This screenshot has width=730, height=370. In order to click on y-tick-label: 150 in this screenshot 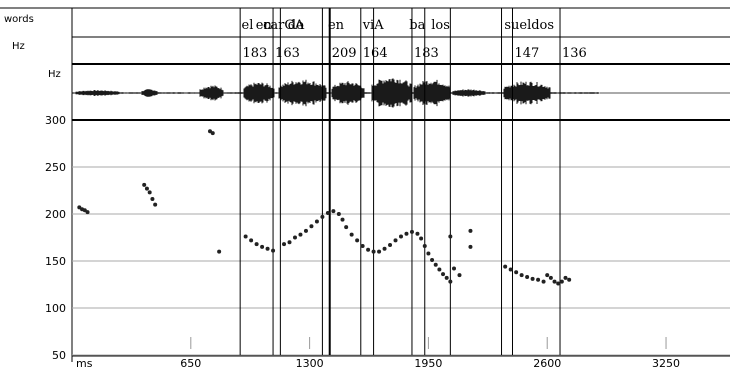, I will do `click(55, 261)`.